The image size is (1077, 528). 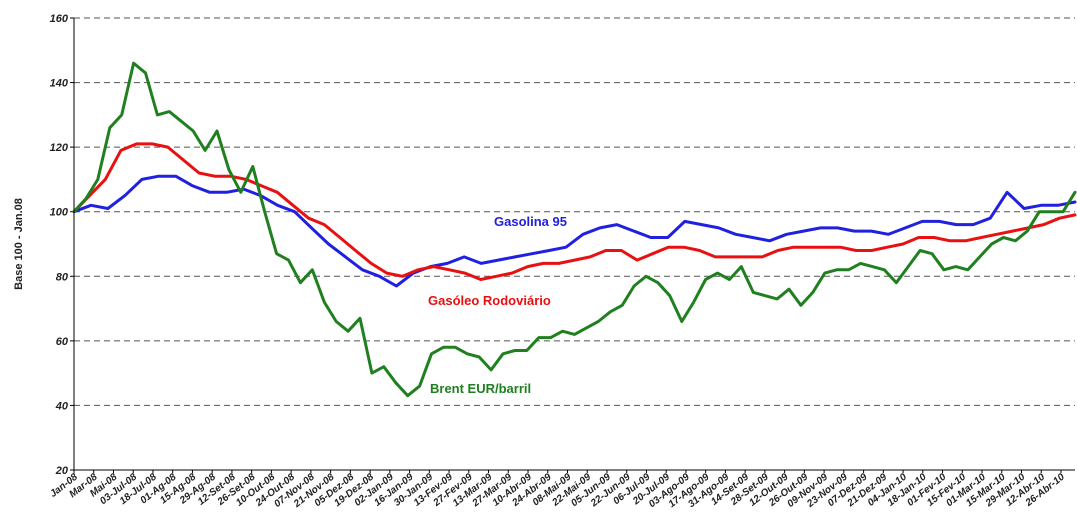 What do you see at coordinates (59, 84) in the screenshot?
I see `y-tick-label: 140` at bounding box center [59, 84].